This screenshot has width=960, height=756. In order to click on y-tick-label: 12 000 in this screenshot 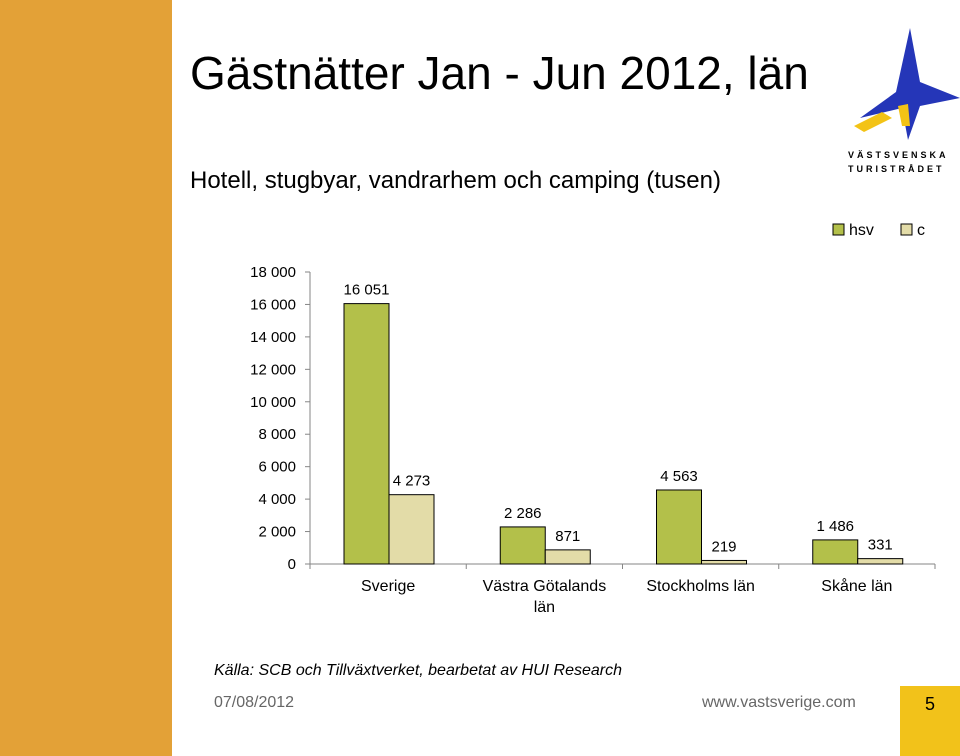, I will do `click(273, 369)`.